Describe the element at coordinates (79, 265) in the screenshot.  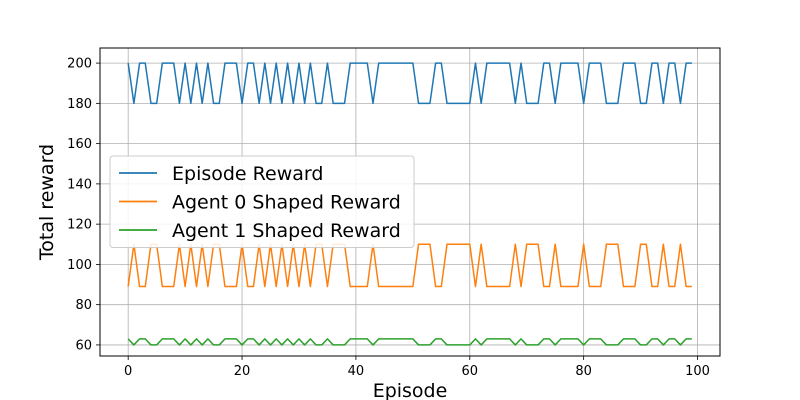
I see `y-tick-label: 100` at that location.